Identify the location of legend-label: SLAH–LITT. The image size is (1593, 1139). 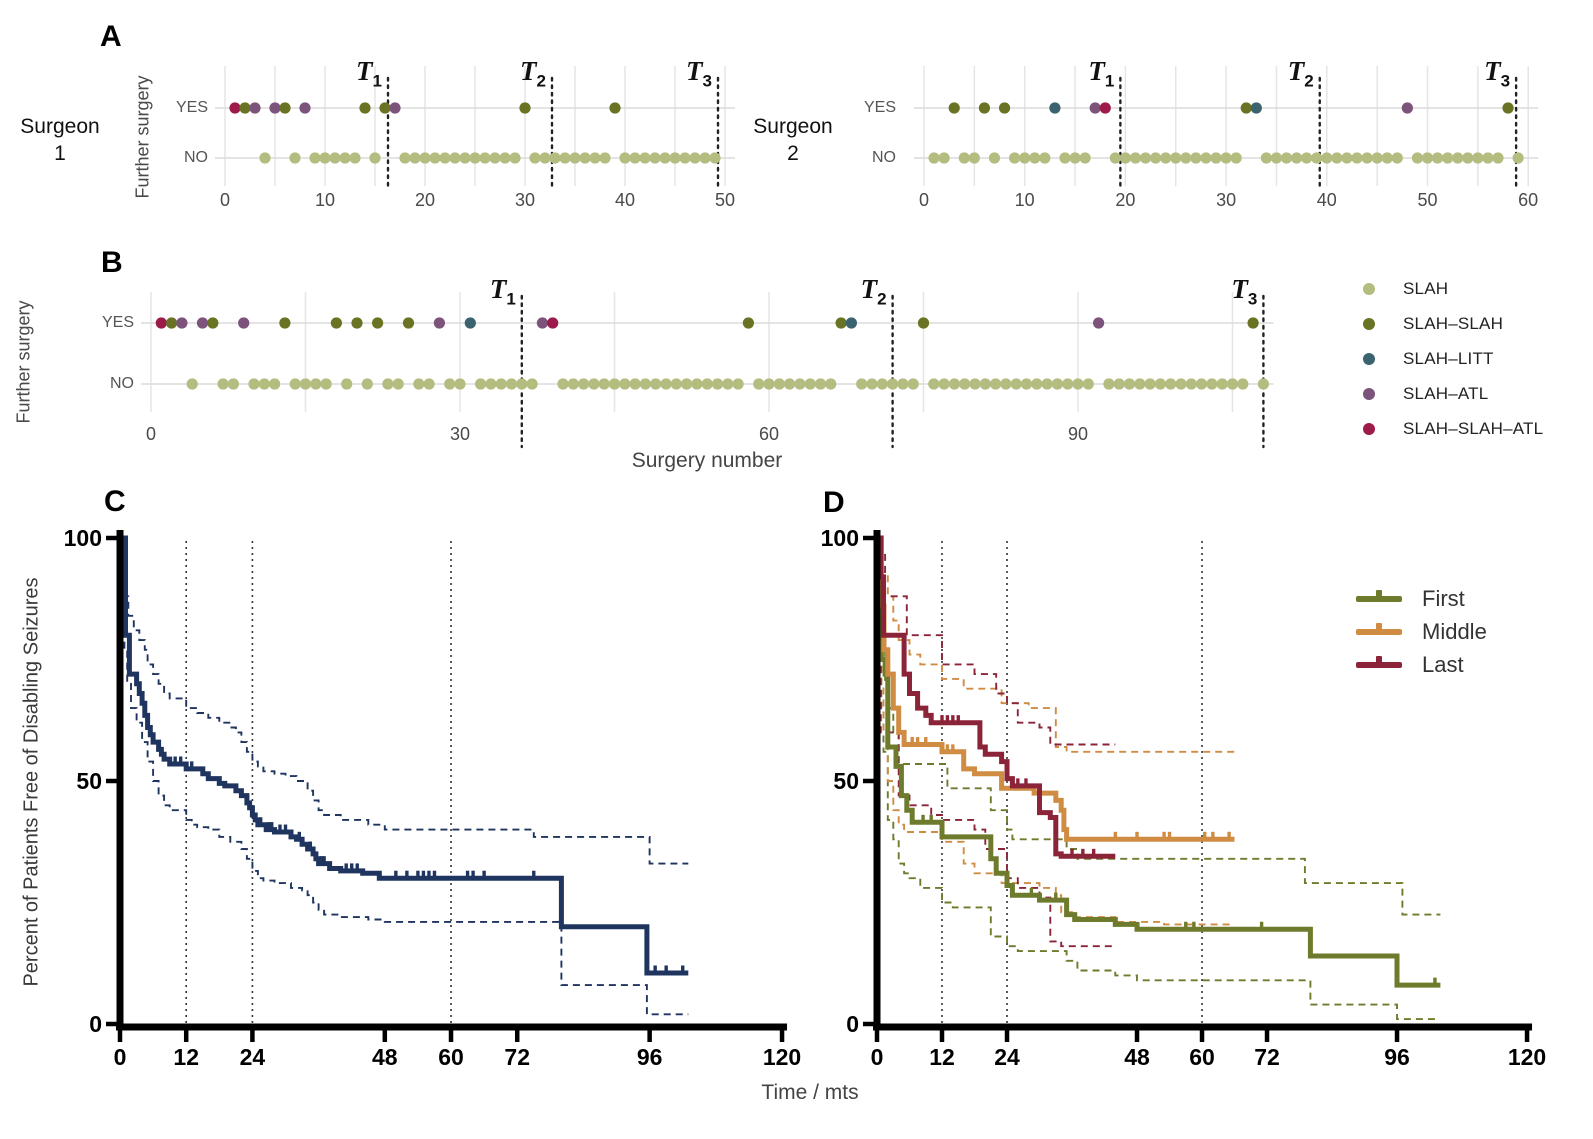
(1448, 358).